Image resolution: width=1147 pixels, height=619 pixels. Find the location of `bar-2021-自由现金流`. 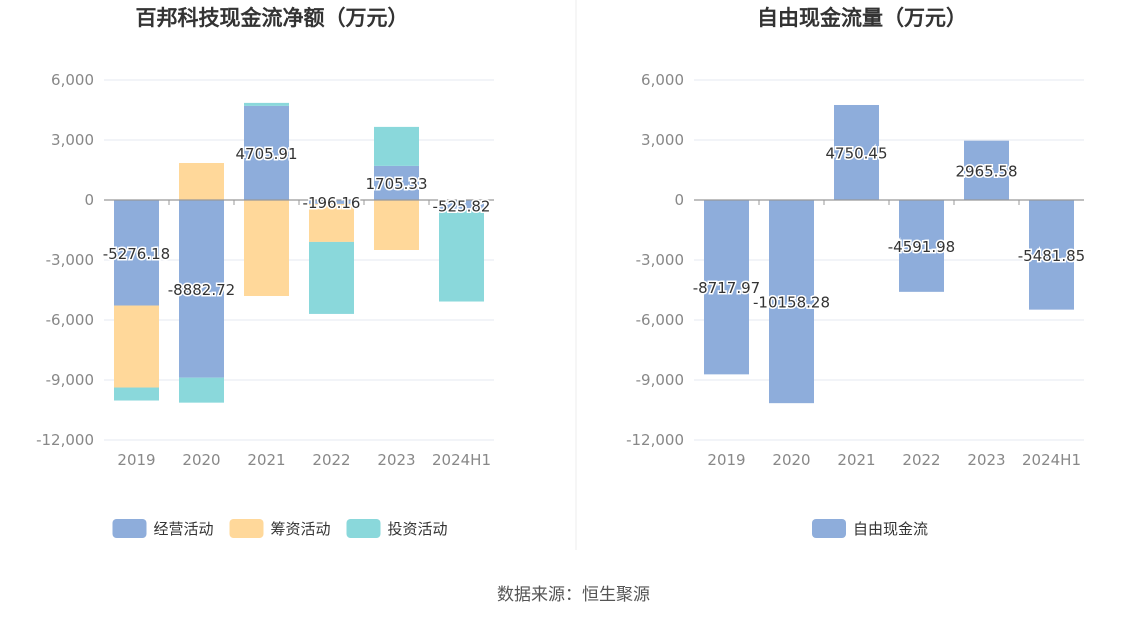

bar-2021-自由现金流 is located at coordinates (856, 152).